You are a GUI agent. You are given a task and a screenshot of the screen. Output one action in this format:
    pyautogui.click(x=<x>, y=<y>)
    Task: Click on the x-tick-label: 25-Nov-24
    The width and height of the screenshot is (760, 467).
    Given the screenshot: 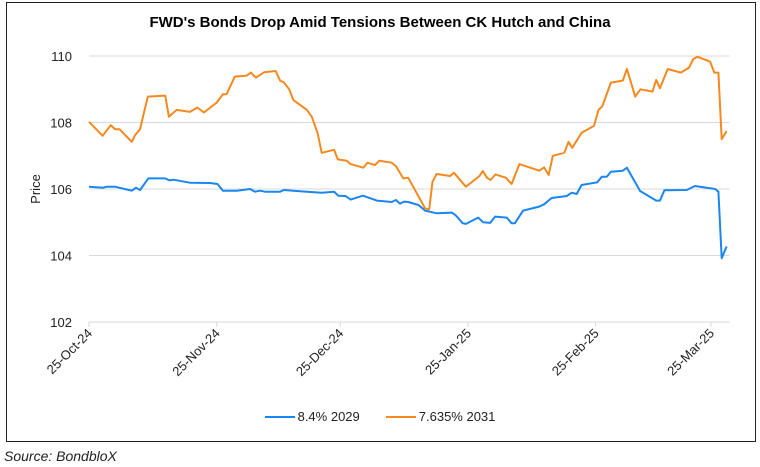 What is the action you would take?
    pyautogui.click(x=196, y=353)
    